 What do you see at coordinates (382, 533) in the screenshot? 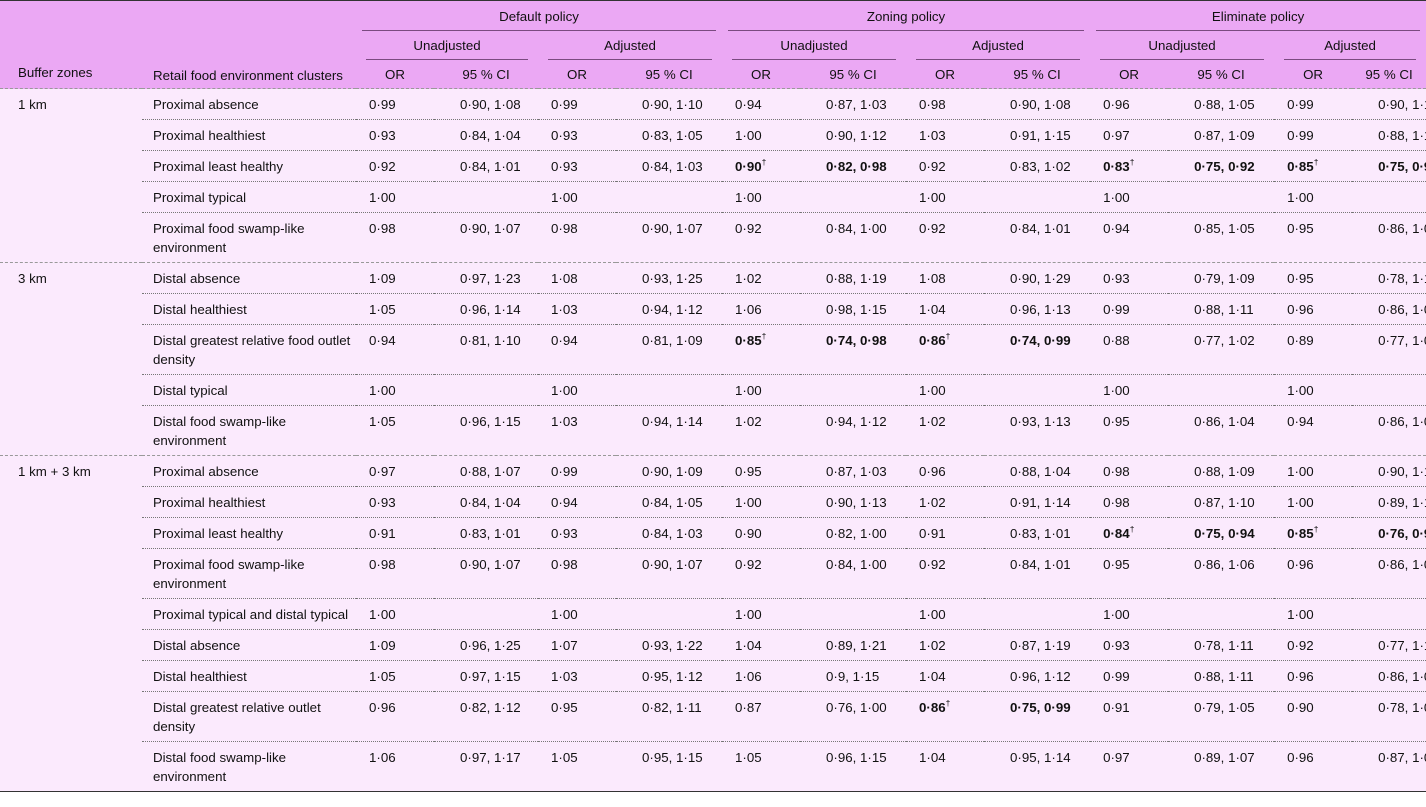
I see `odds-ratio-value: 0·91` at bounding box center [382, 533].